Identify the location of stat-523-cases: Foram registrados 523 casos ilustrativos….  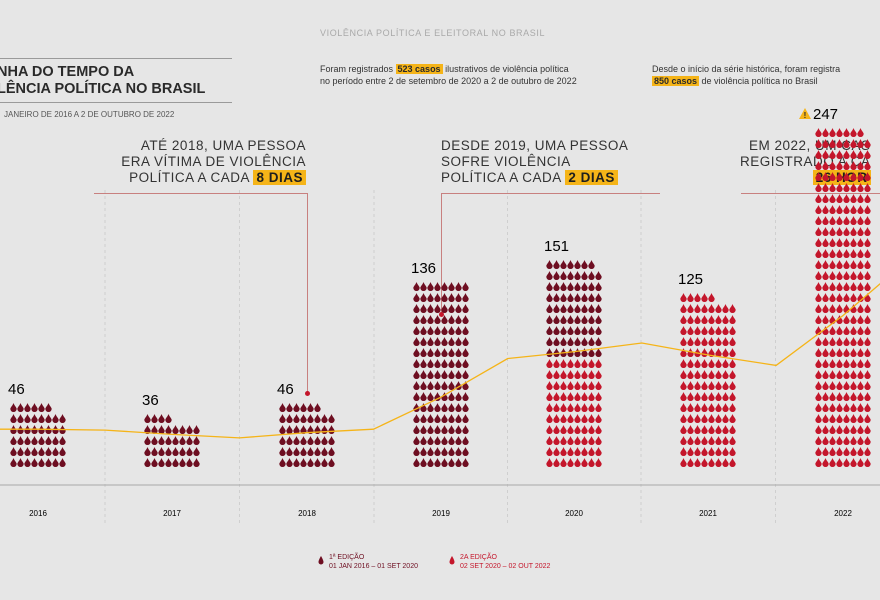
(449, 75).